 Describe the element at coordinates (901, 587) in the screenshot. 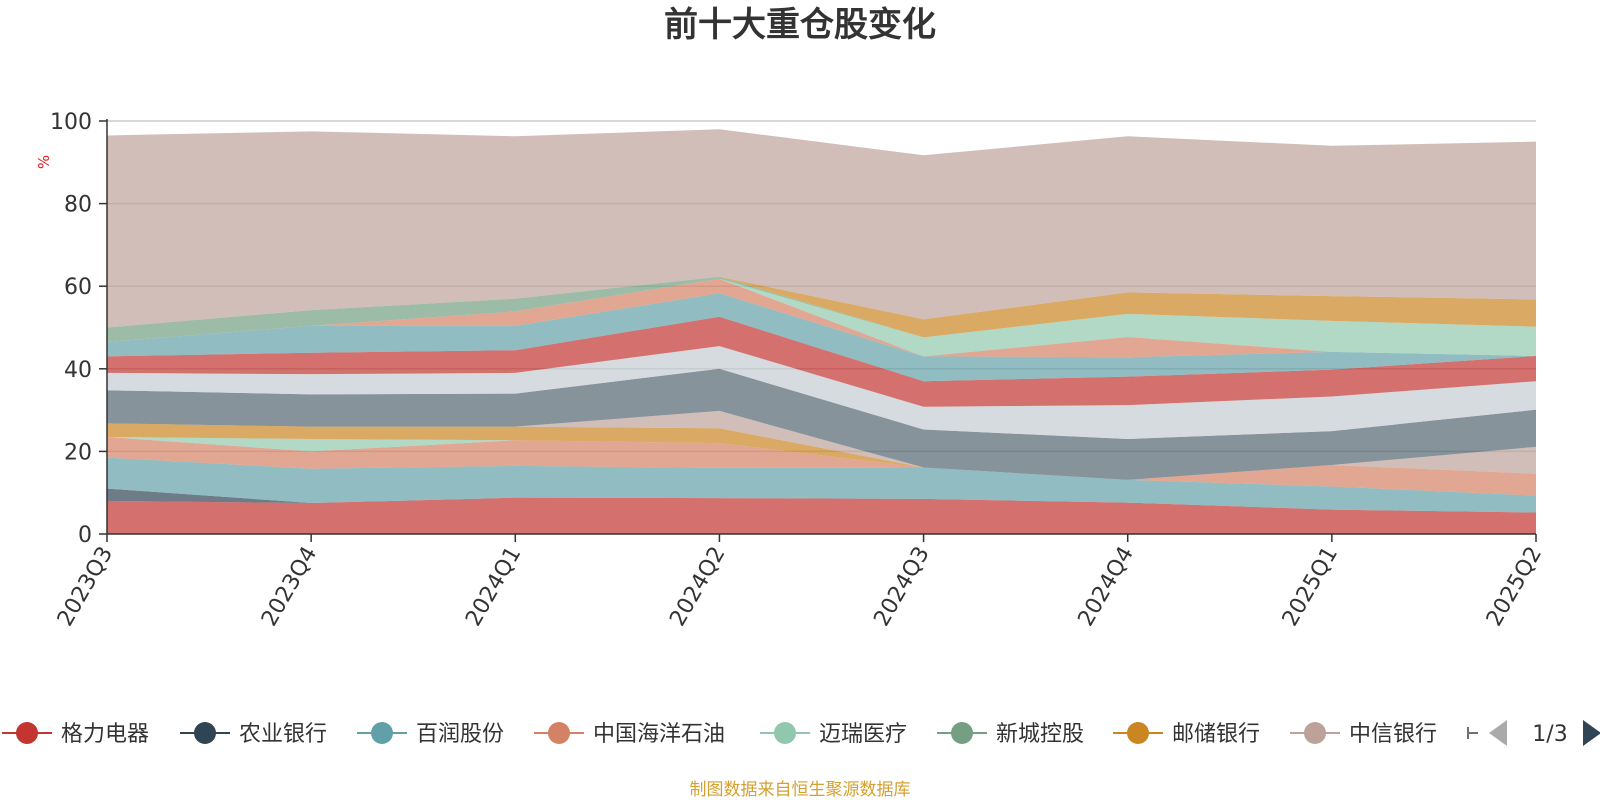

I see `x-tick-label: 2024Q3` at that location.